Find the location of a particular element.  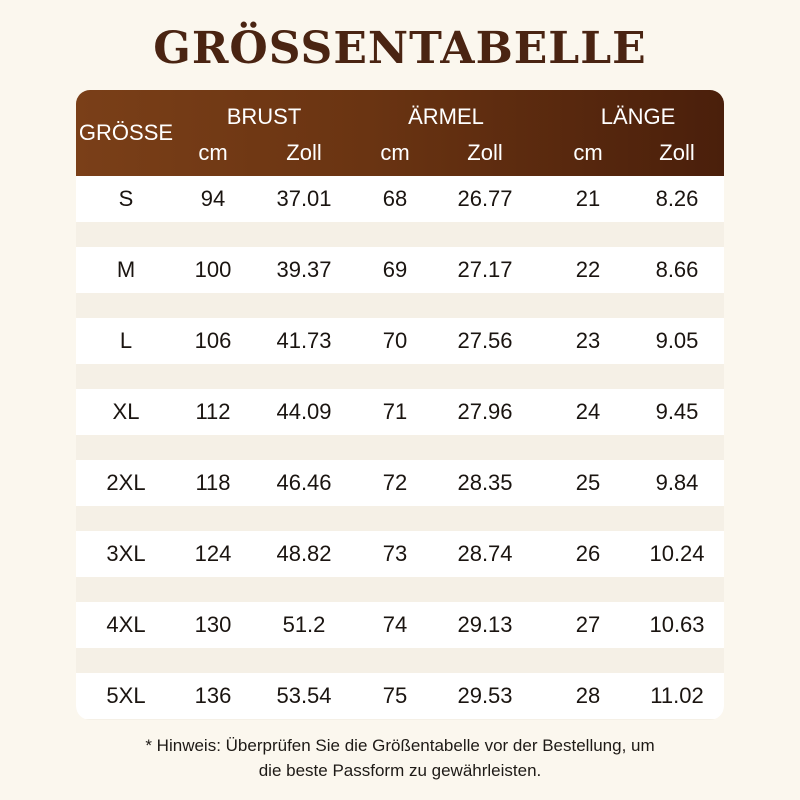

aermel-zoll-cell: 27.56 is located at coordinates (485, 340).